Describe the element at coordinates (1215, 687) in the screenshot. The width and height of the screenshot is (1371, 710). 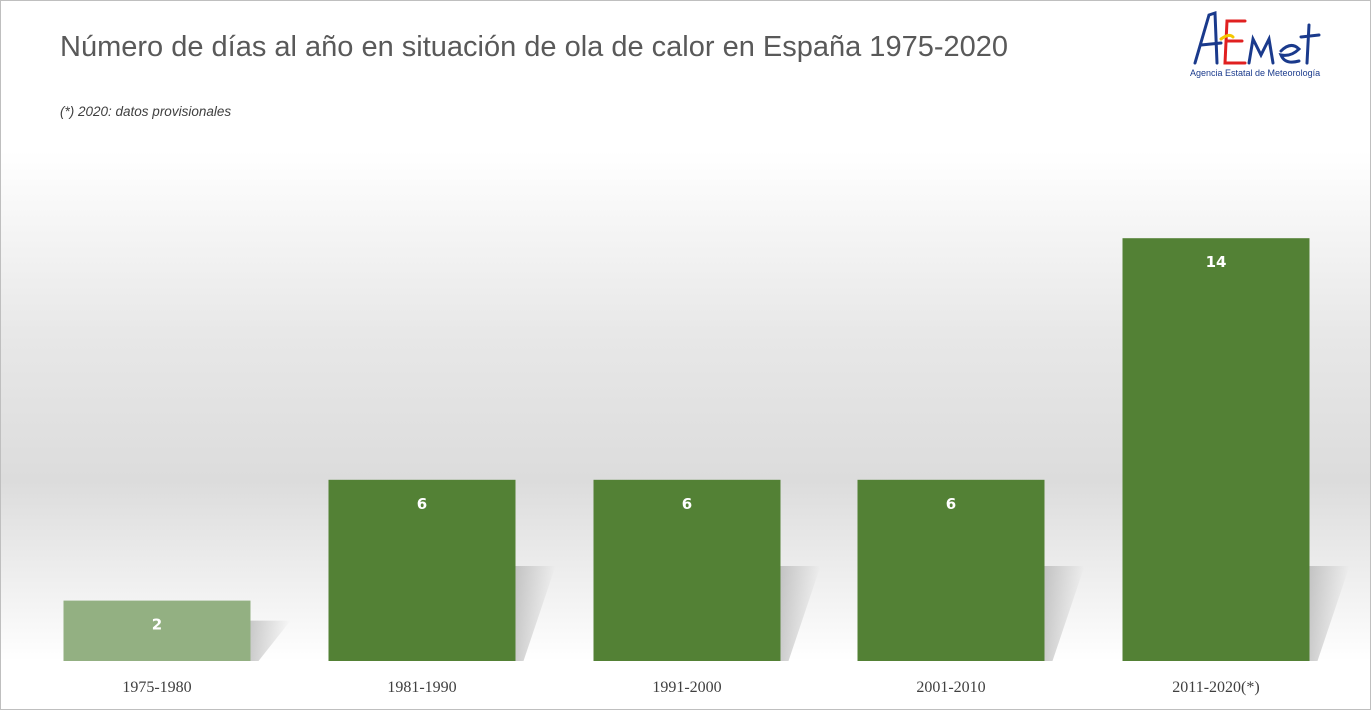
I see `x-tick-label-2011-2020(*): 2011-2020(*)` at that location.